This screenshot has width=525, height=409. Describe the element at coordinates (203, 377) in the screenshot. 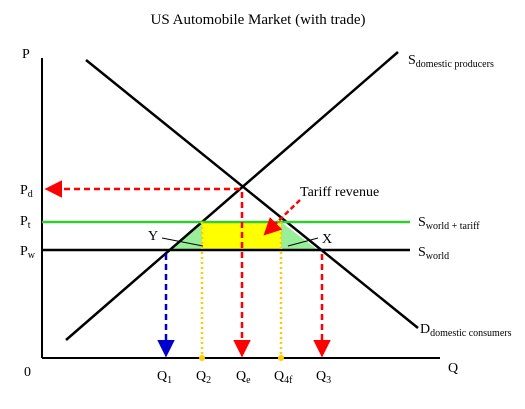

I see `q2-label: Q2` at that location.